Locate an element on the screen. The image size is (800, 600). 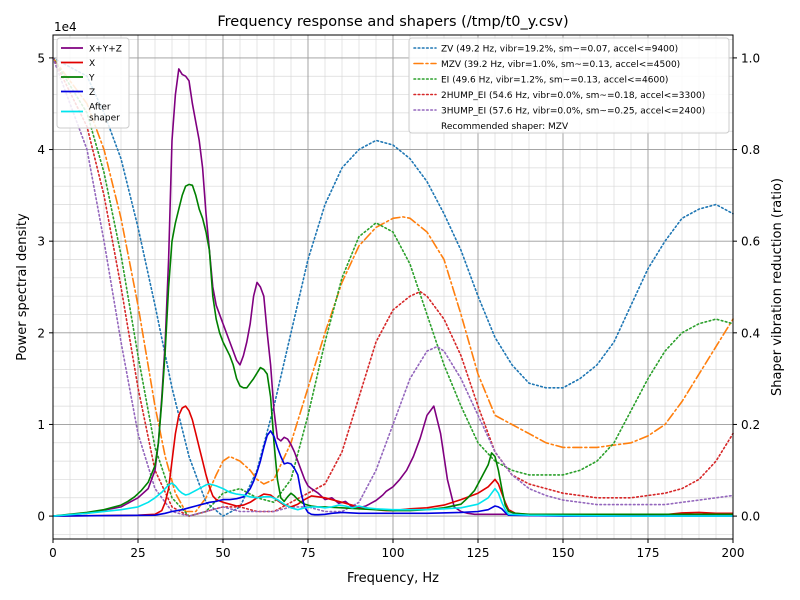
y2-tick-label: 0.0 is located at coordinates (750, 517).